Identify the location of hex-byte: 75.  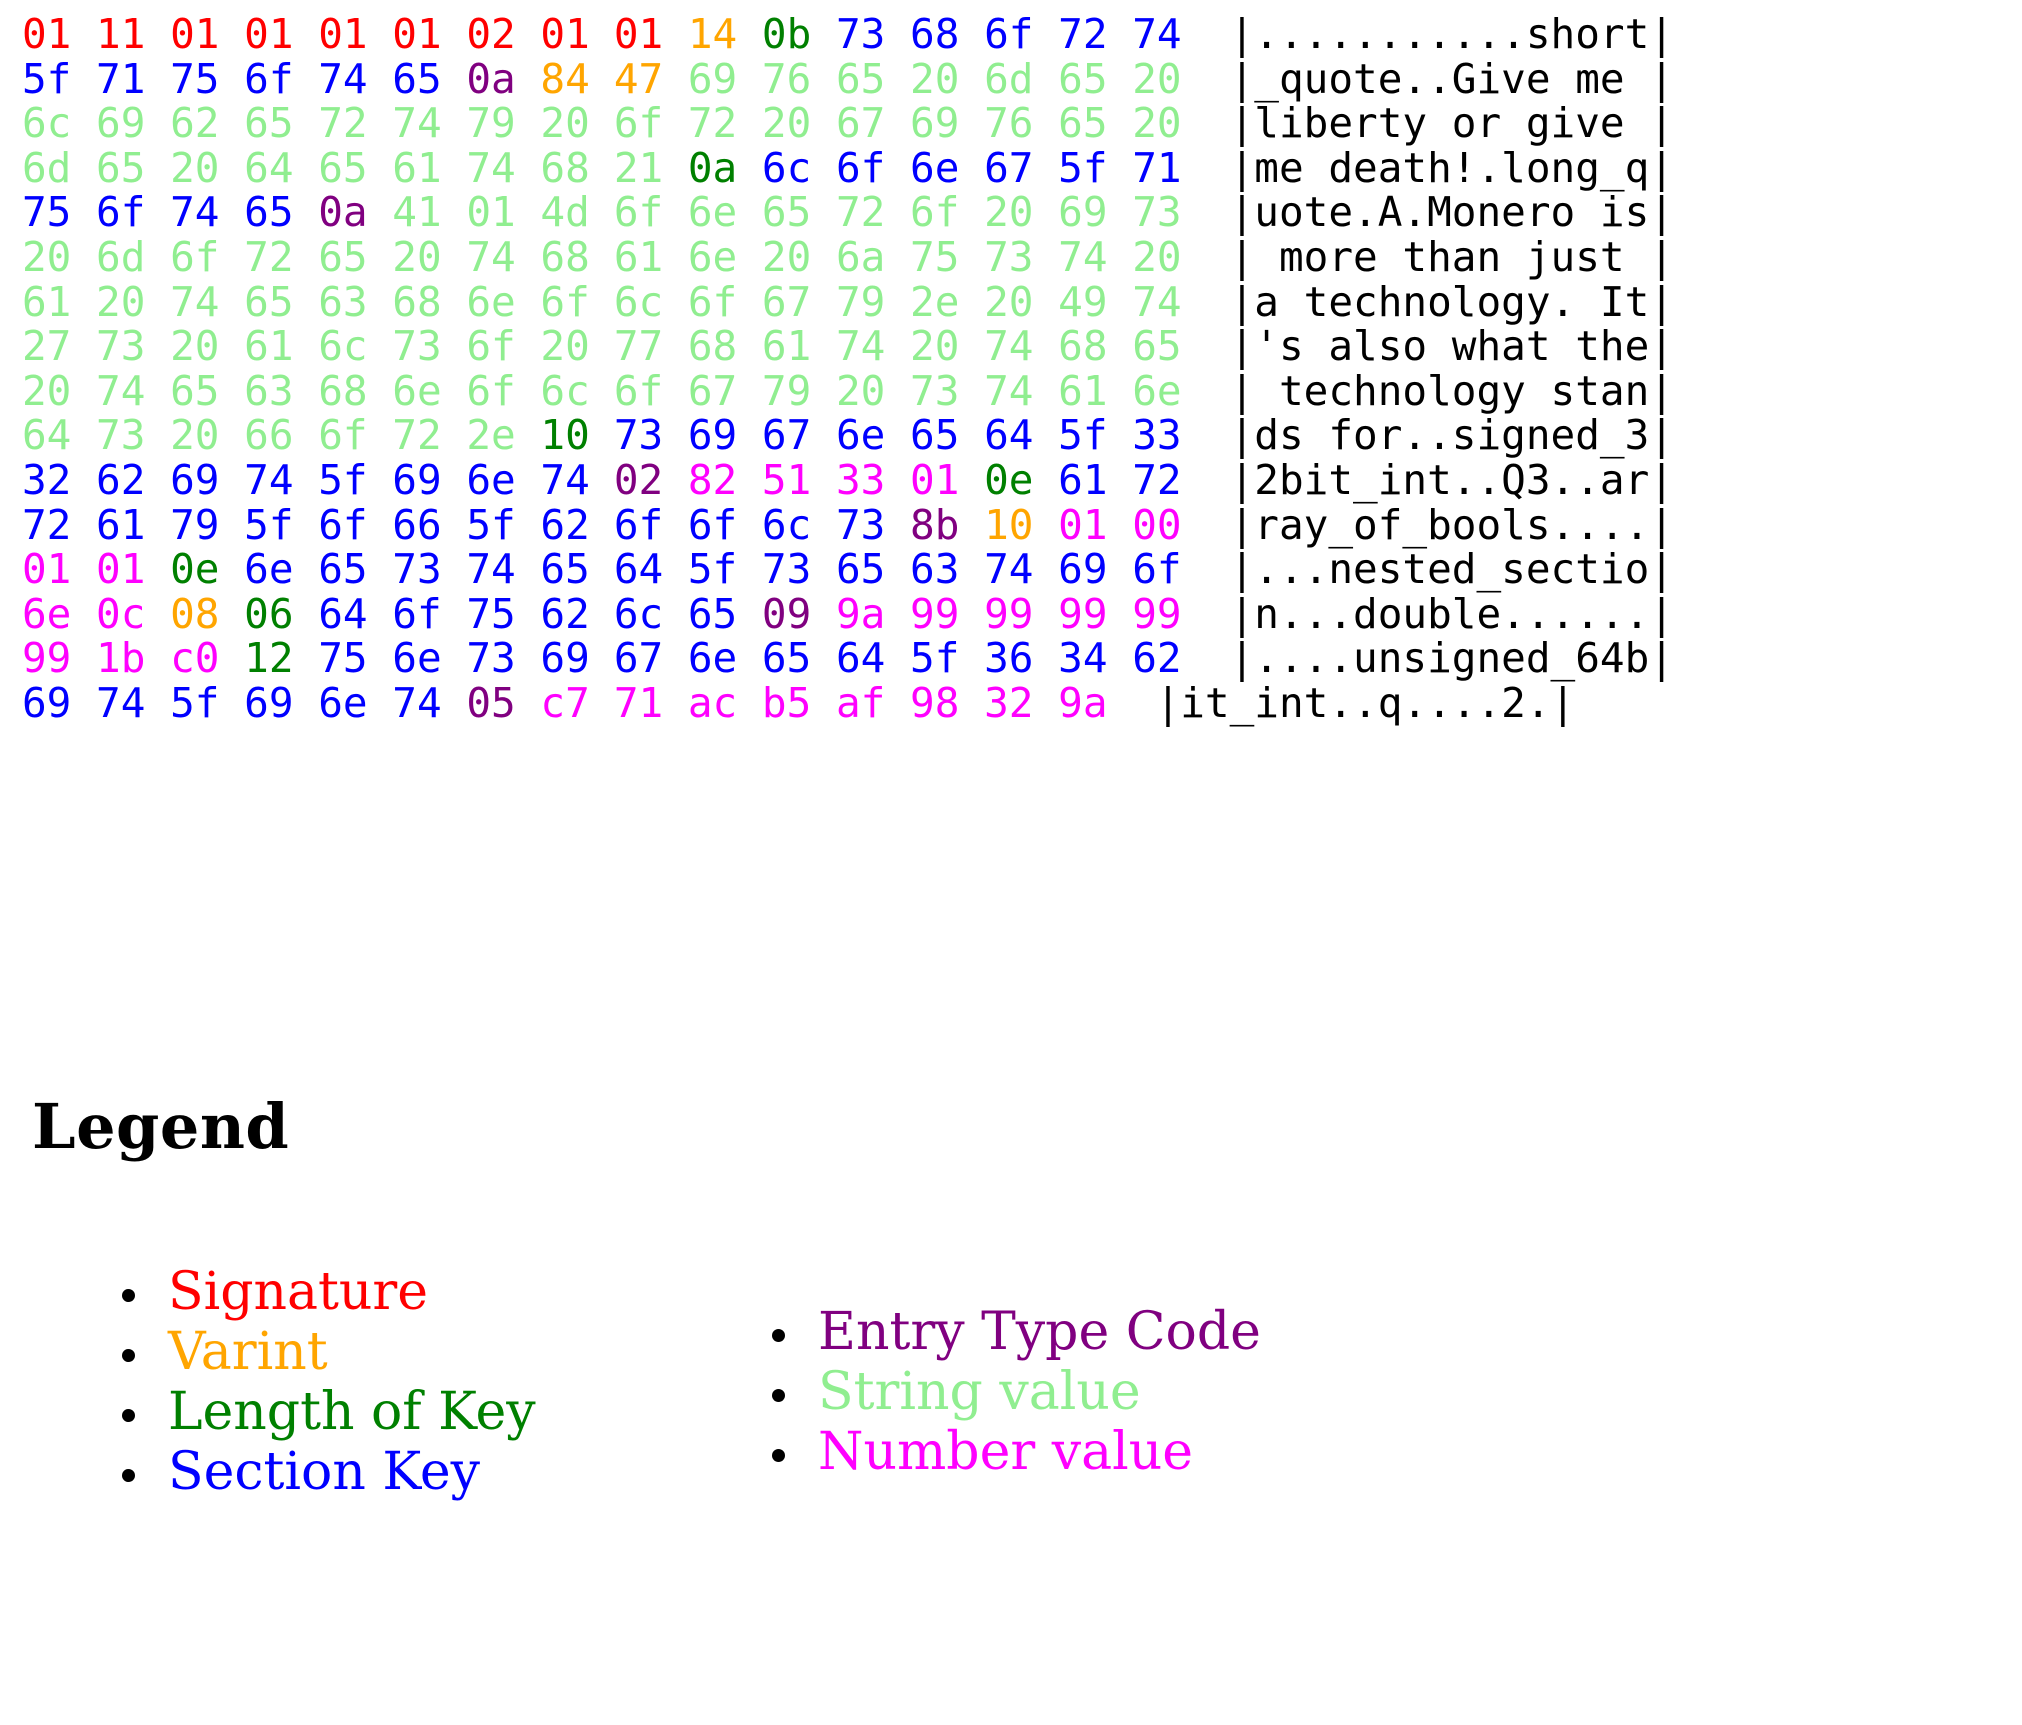
(922, 256).